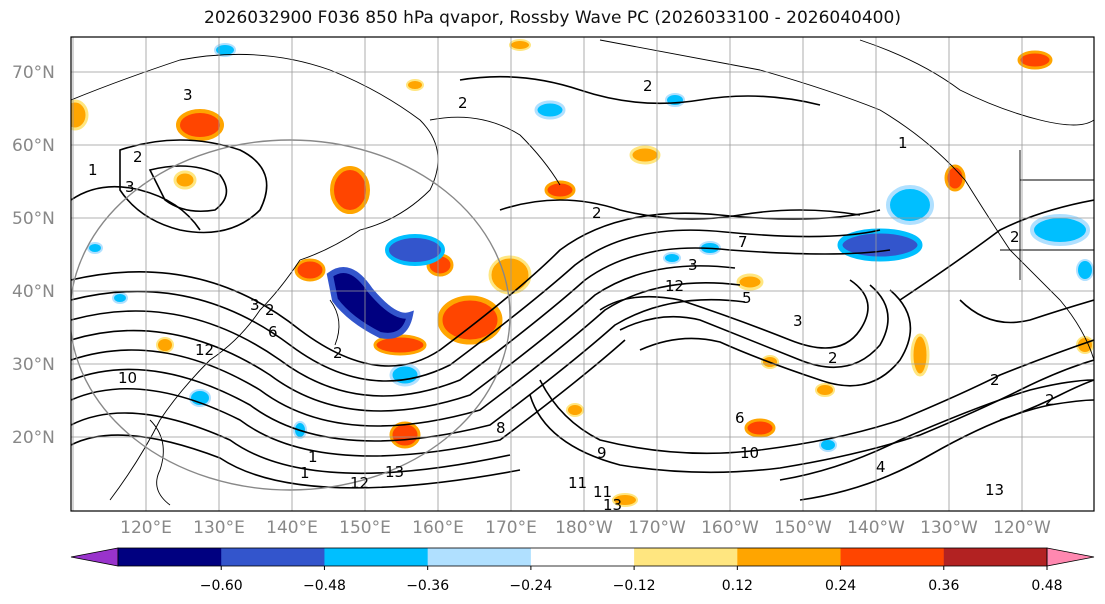 The height and width of the screenshot is (604, 1105). I want to click on lat-label: 20°N, so click(33, 438).